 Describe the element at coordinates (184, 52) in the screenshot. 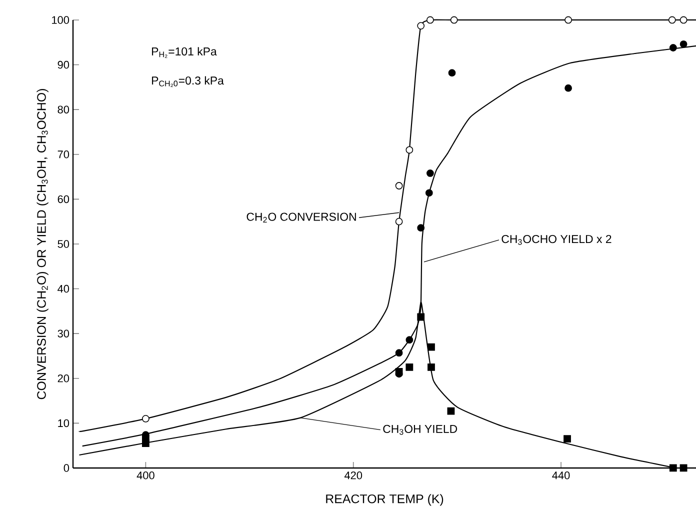

I see `annotation: P$_{H₂}$=101 kPa` at that location.